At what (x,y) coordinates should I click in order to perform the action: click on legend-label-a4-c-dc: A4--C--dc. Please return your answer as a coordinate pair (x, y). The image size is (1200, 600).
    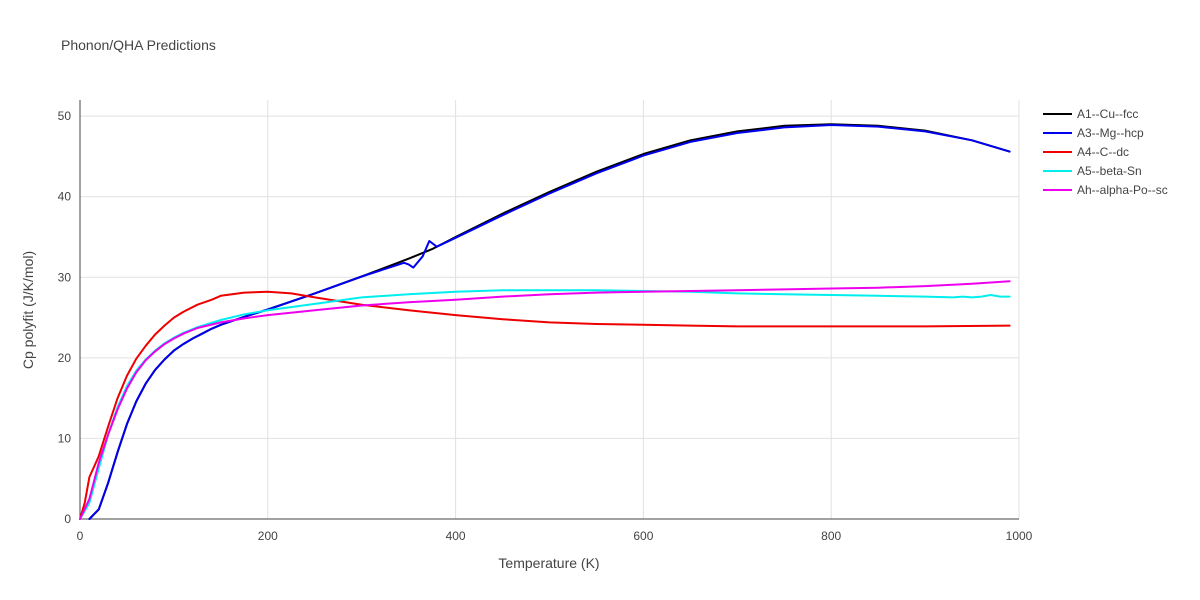
    Looking at the image, I should click on (1103, 152).